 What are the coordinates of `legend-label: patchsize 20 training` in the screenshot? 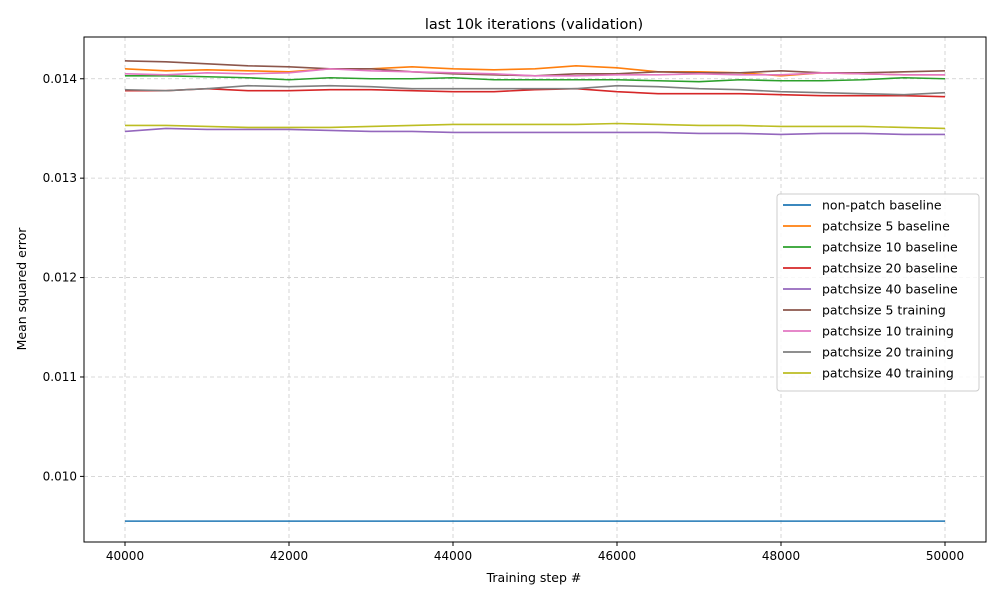 It's located at (888, 352).